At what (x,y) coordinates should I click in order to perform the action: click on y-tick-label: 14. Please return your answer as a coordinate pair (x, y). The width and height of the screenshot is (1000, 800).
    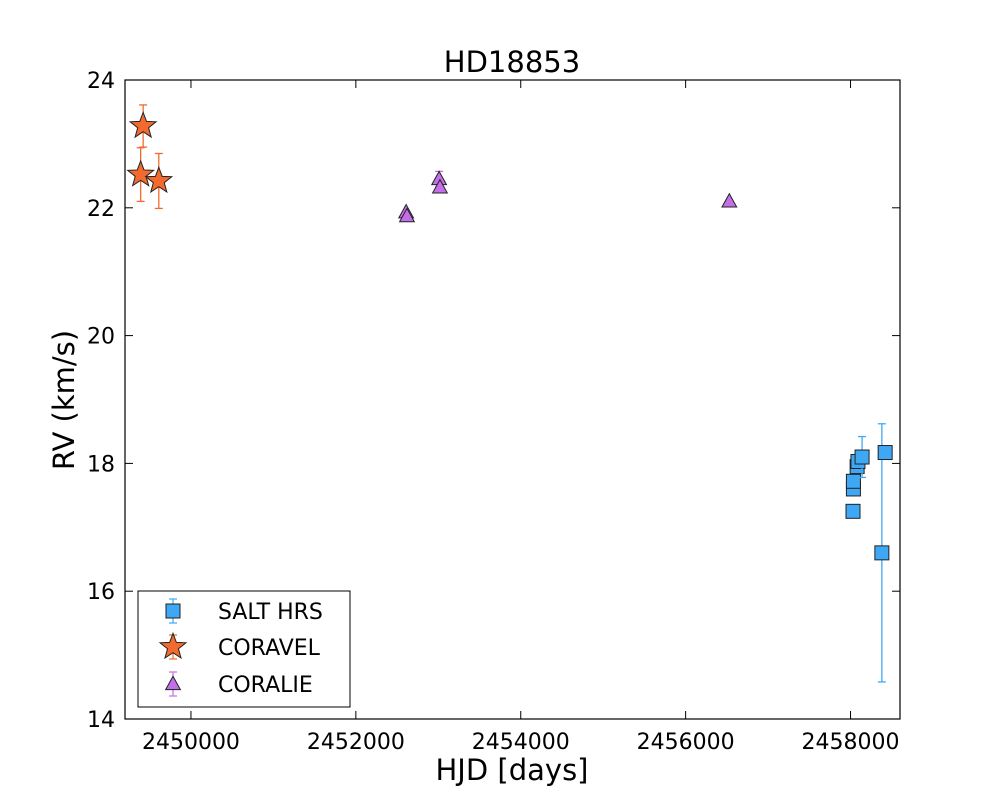
    Looking at the image, I should click on (101, 720).